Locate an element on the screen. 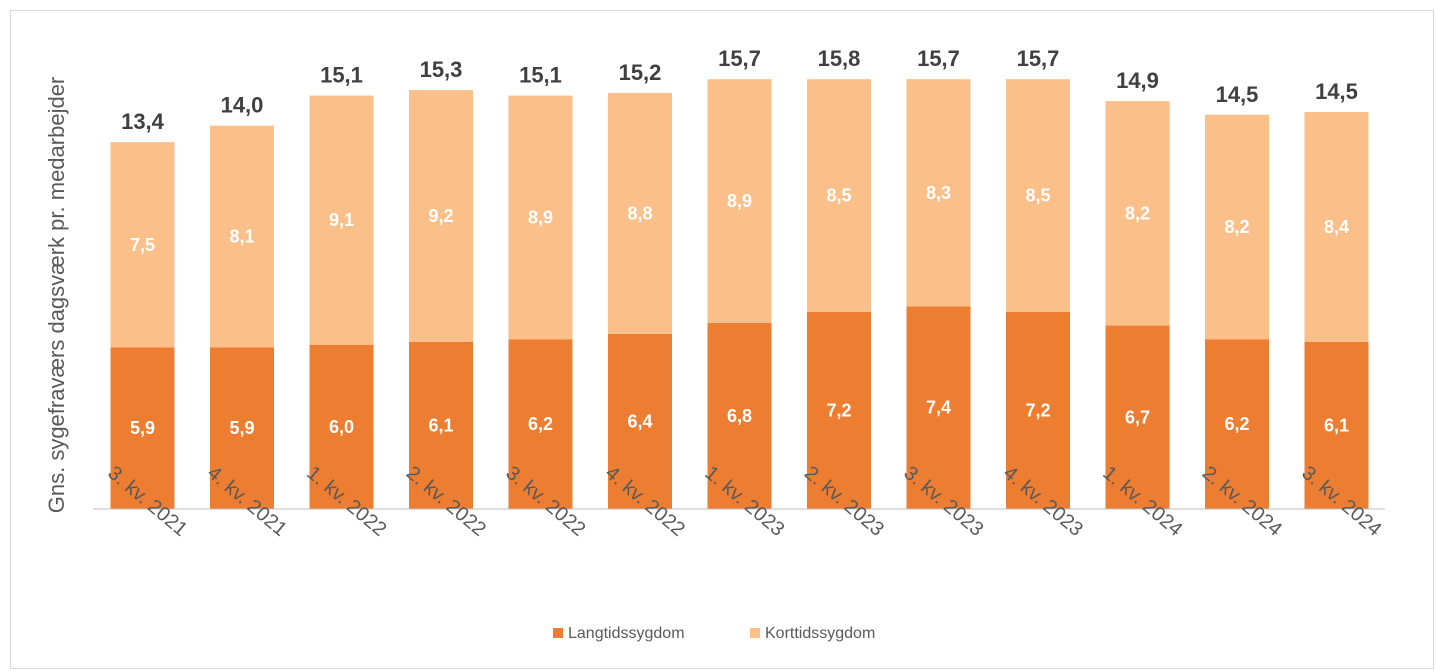 The height and width of the screenshot is (671, 1436). data-label-korttid-6: 8,9 is located at coordinates (739, 201).